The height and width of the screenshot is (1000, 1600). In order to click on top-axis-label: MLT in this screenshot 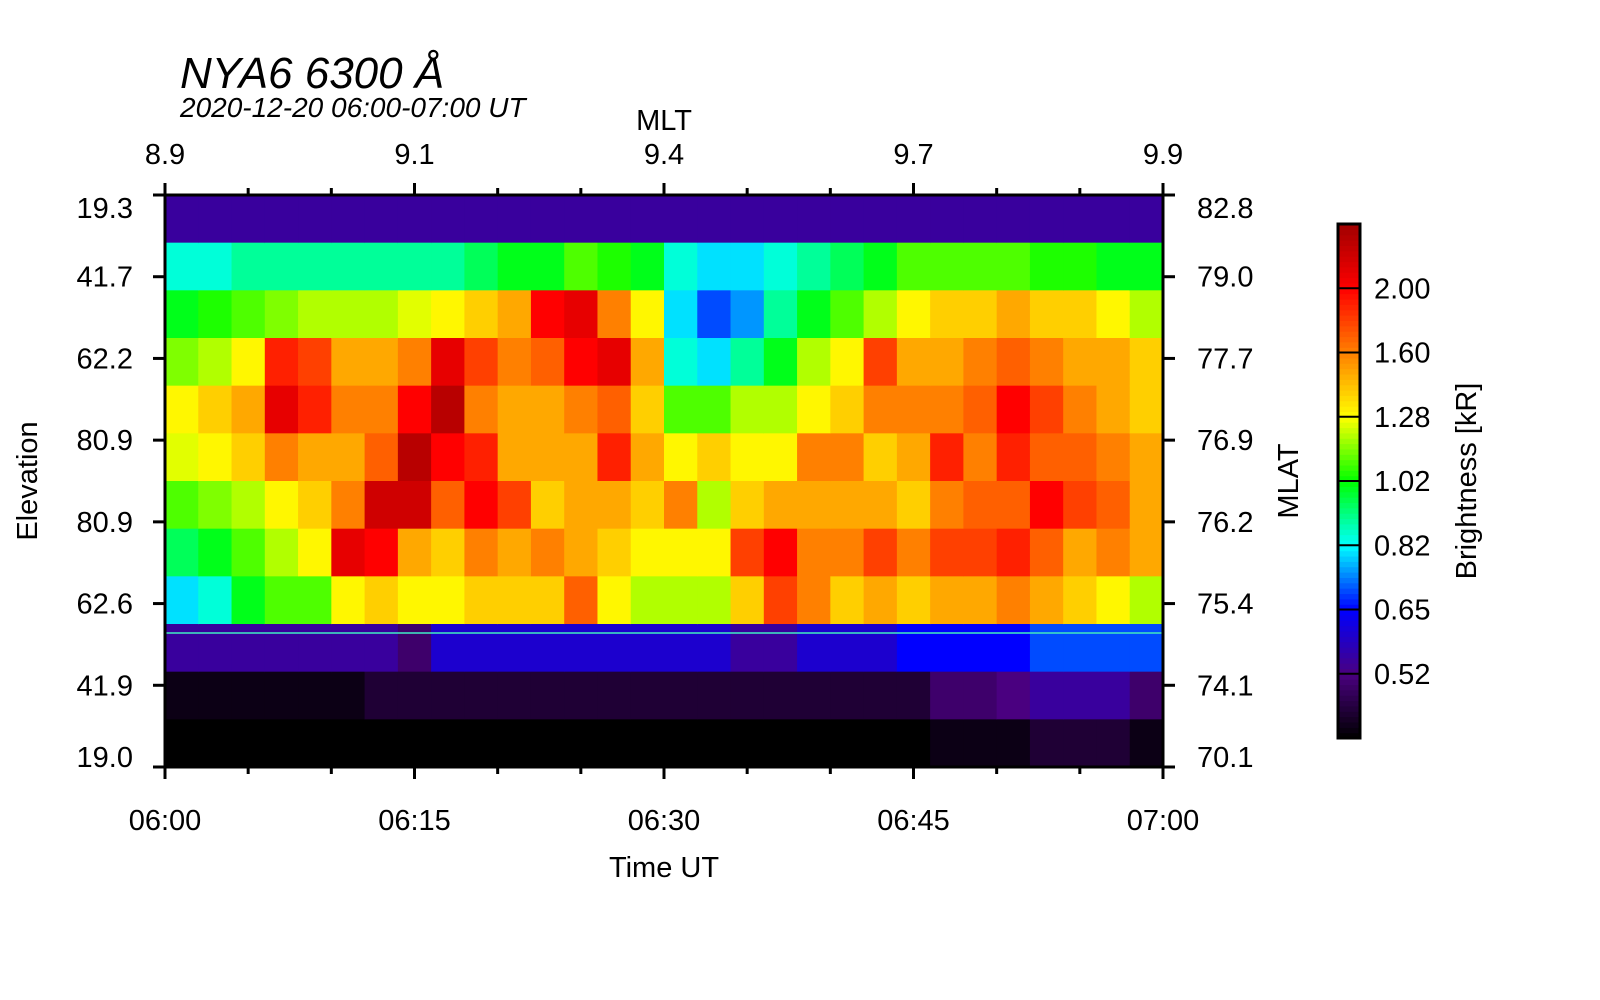, I will do `click(664, 121)`.